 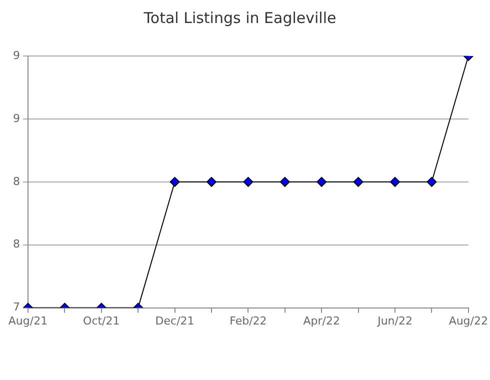 What do you see at coordinates (321, 321) in the screenshot?
I see `x-tick-label: Apr/22` at bounding box center [321, 321].